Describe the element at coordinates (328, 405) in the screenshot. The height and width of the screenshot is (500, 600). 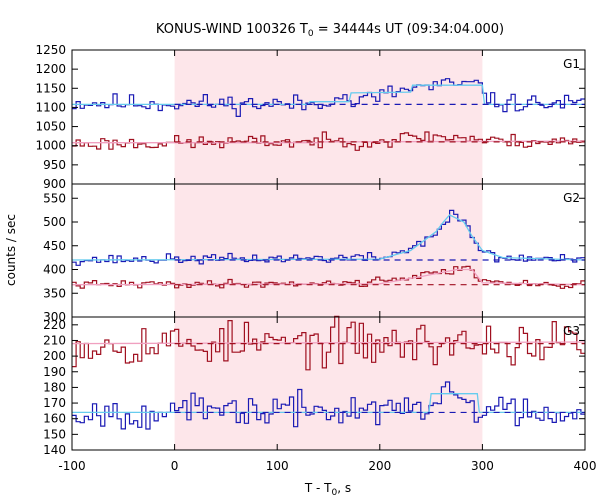
I see `g3-blue-counts` at that location.